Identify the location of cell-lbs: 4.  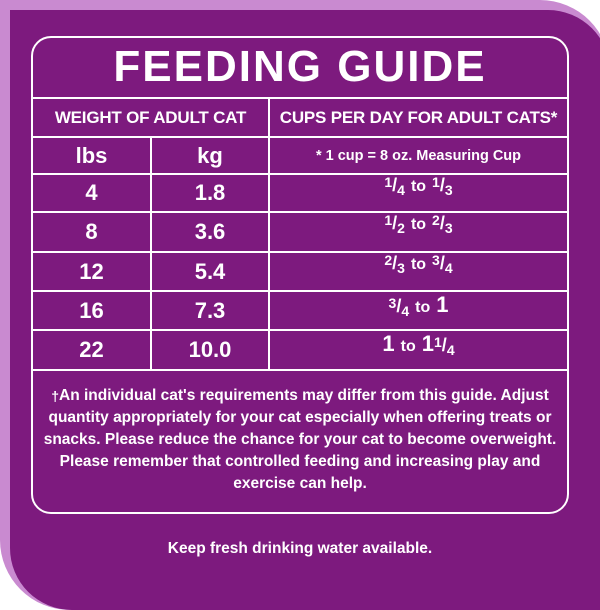
(91, 192).